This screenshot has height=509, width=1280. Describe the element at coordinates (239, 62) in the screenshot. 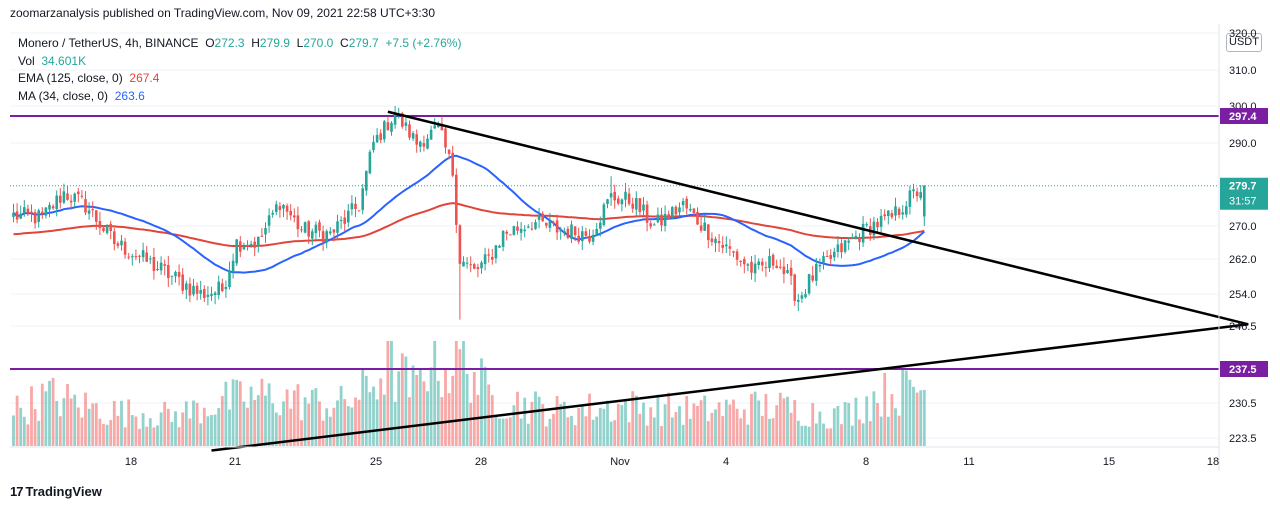

I see `legend-vol-row: Vol 34.601K` at that location.